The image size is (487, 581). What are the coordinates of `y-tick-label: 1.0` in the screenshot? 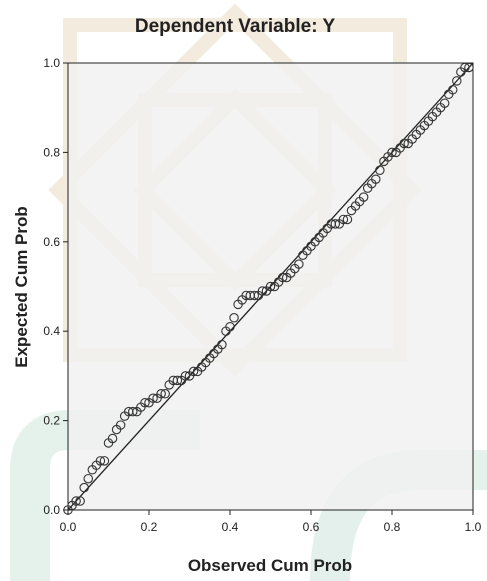 It's located at (51, 63).